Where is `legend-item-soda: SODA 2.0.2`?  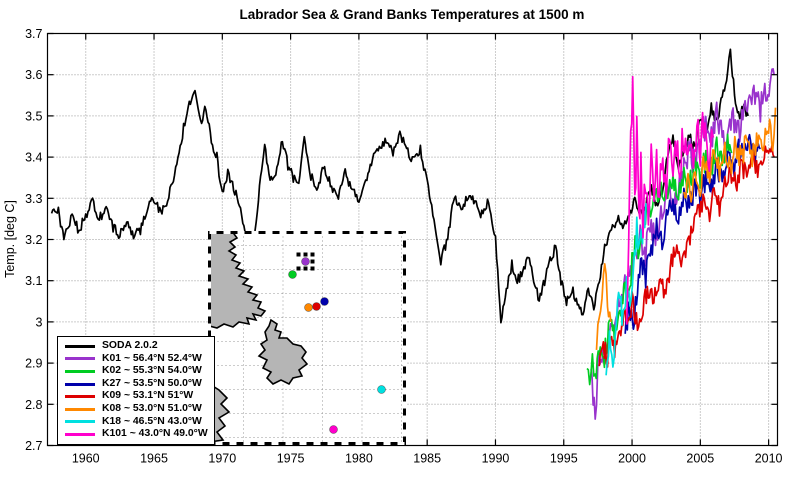
legend-item-soda: SODA 2.0.2 is located at coordinates (137, 346).